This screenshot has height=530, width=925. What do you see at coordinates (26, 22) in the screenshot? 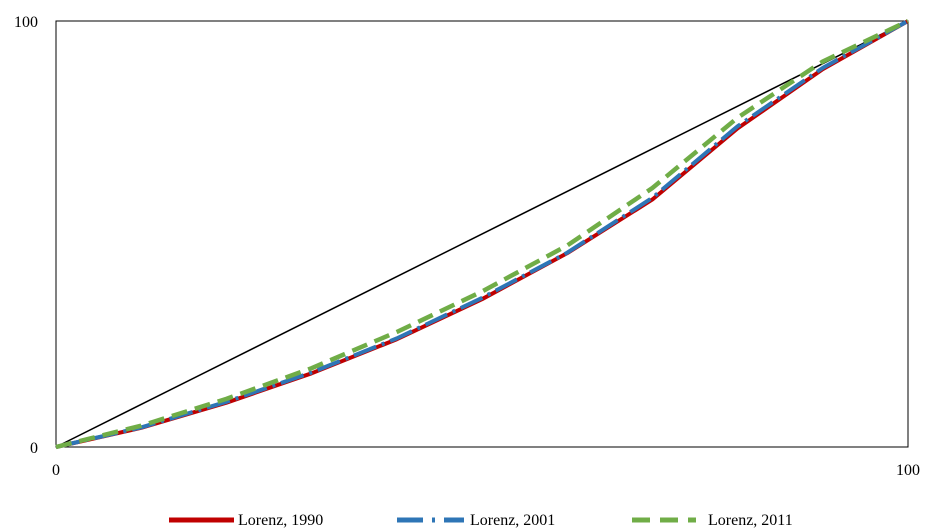
I see `y-tick-100: 100` at bounding box center [26, 22].